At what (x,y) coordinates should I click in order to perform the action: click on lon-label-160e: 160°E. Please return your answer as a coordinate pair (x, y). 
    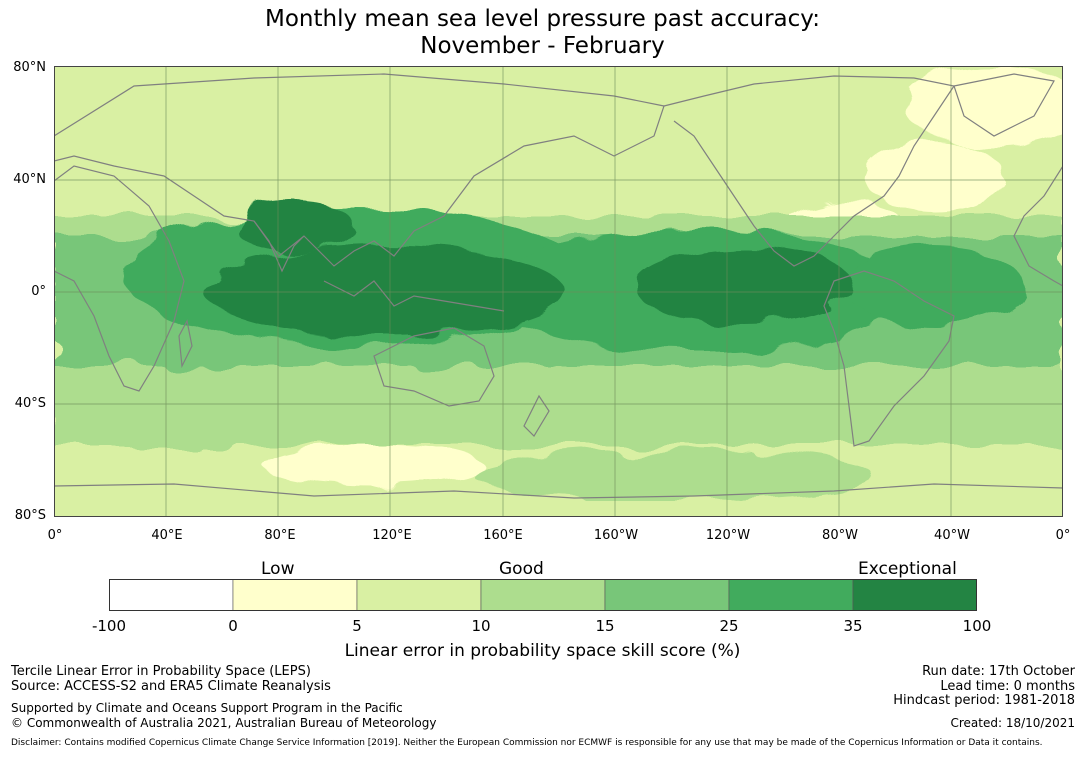
    Looking at the image, I should click on (503, 535).